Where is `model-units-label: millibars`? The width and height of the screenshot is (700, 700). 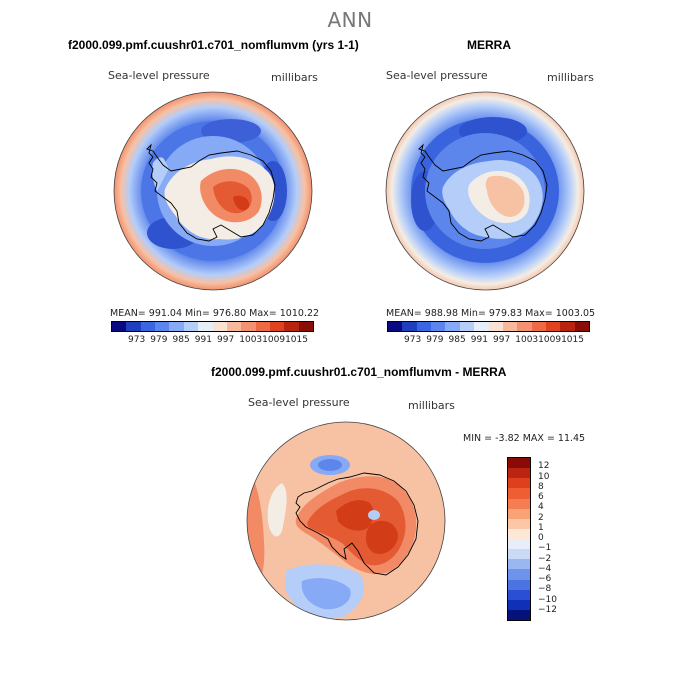 model-units-label: millibars is located at coordinates (294, 77).